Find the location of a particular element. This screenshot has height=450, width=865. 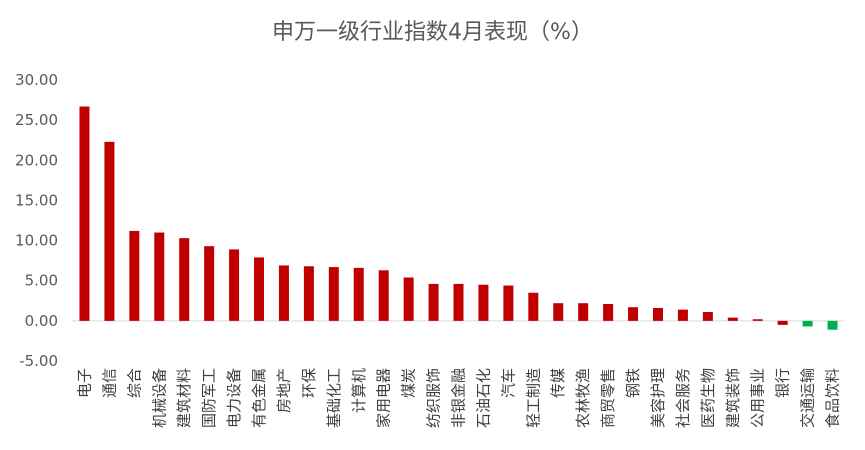

category-label: 通信 is located at coordinates (109, 383).